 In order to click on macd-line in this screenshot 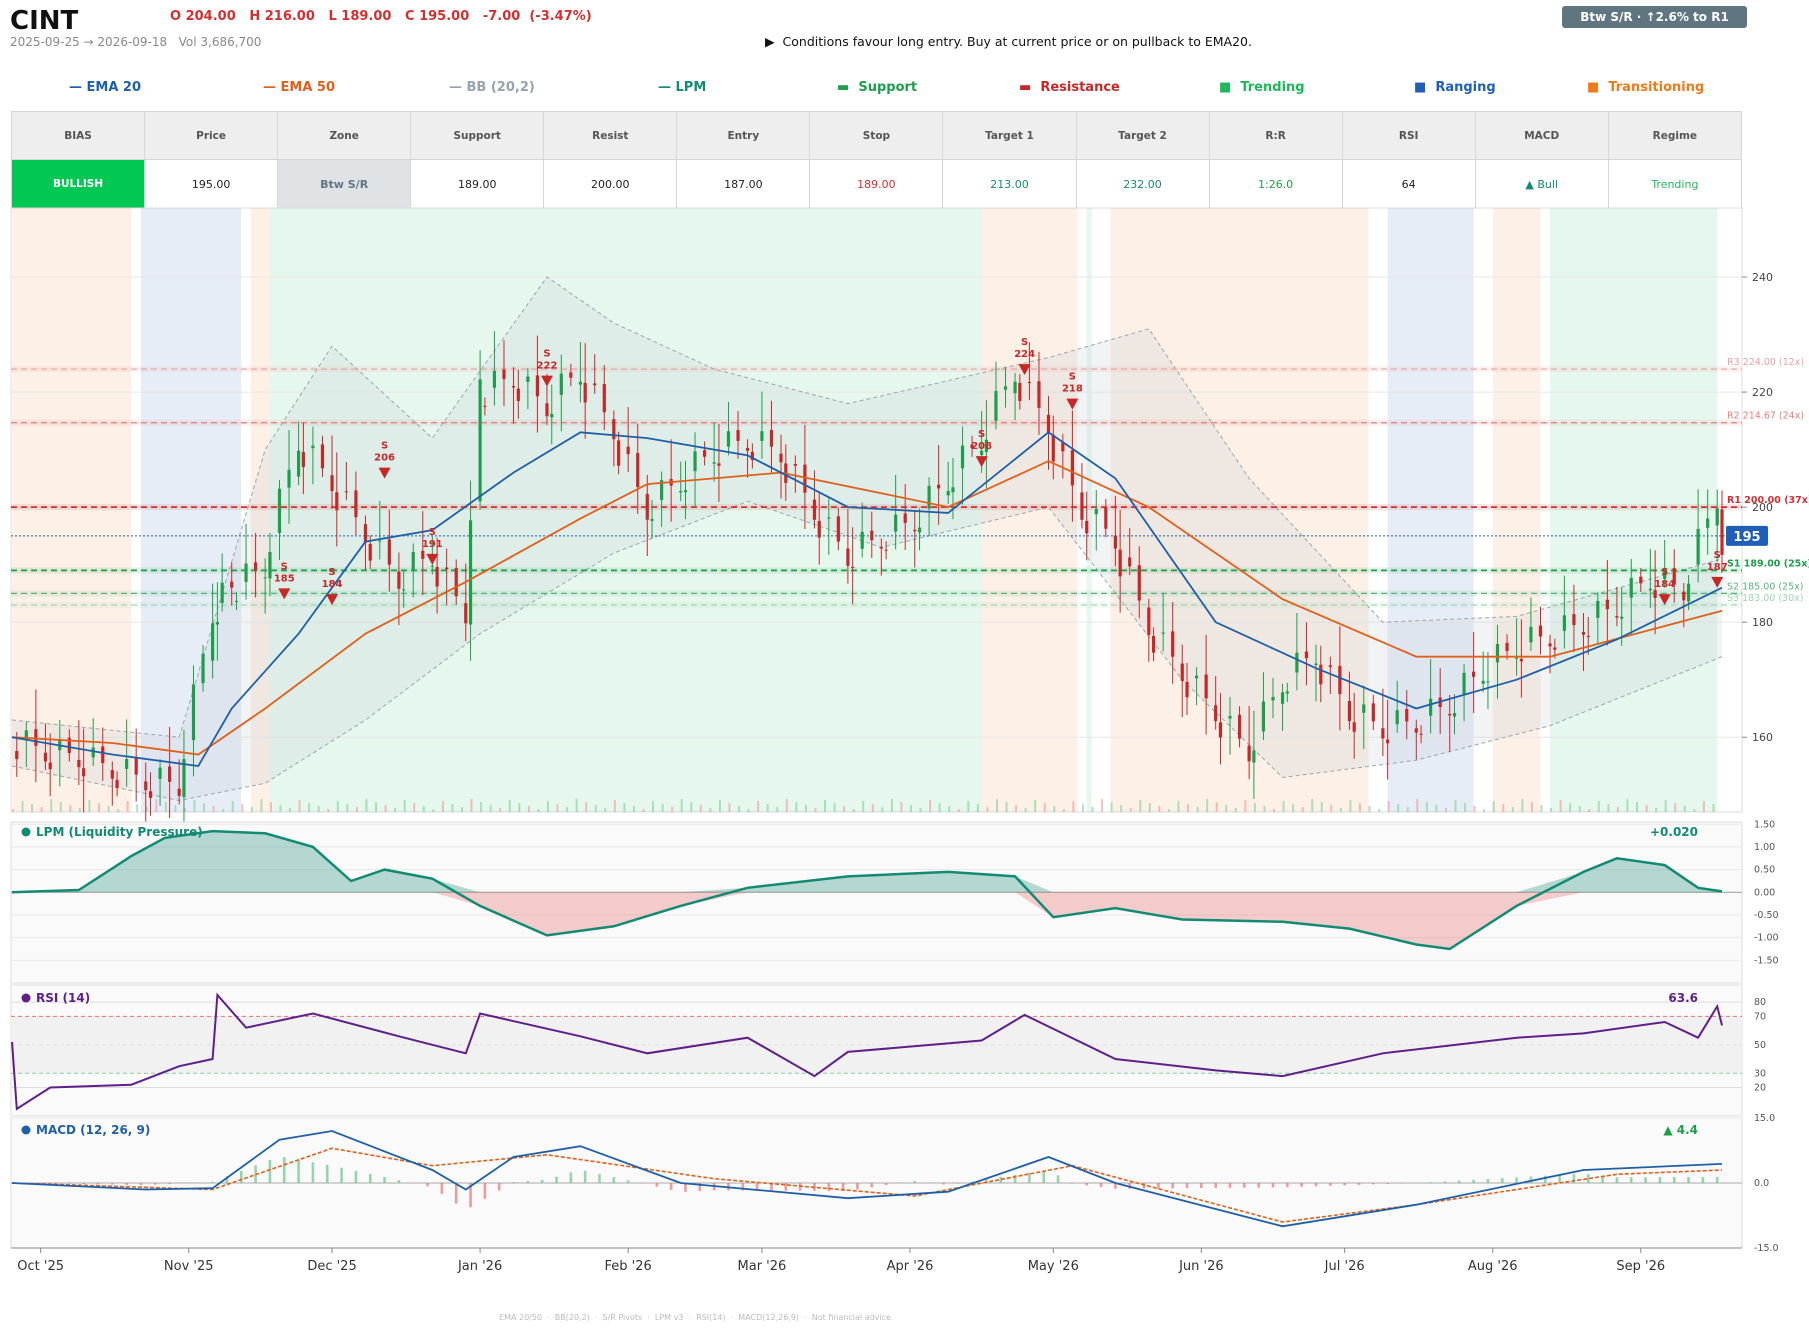, I will do `click(867, 1179)`.